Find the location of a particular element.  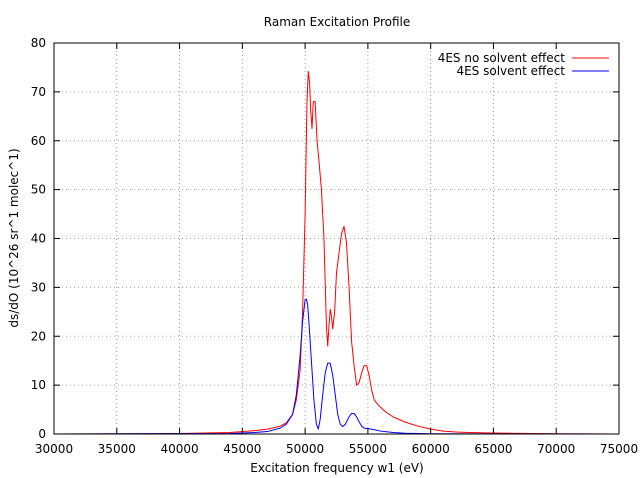

x-tick-label: 70000 is located at coordinates (556, 449).